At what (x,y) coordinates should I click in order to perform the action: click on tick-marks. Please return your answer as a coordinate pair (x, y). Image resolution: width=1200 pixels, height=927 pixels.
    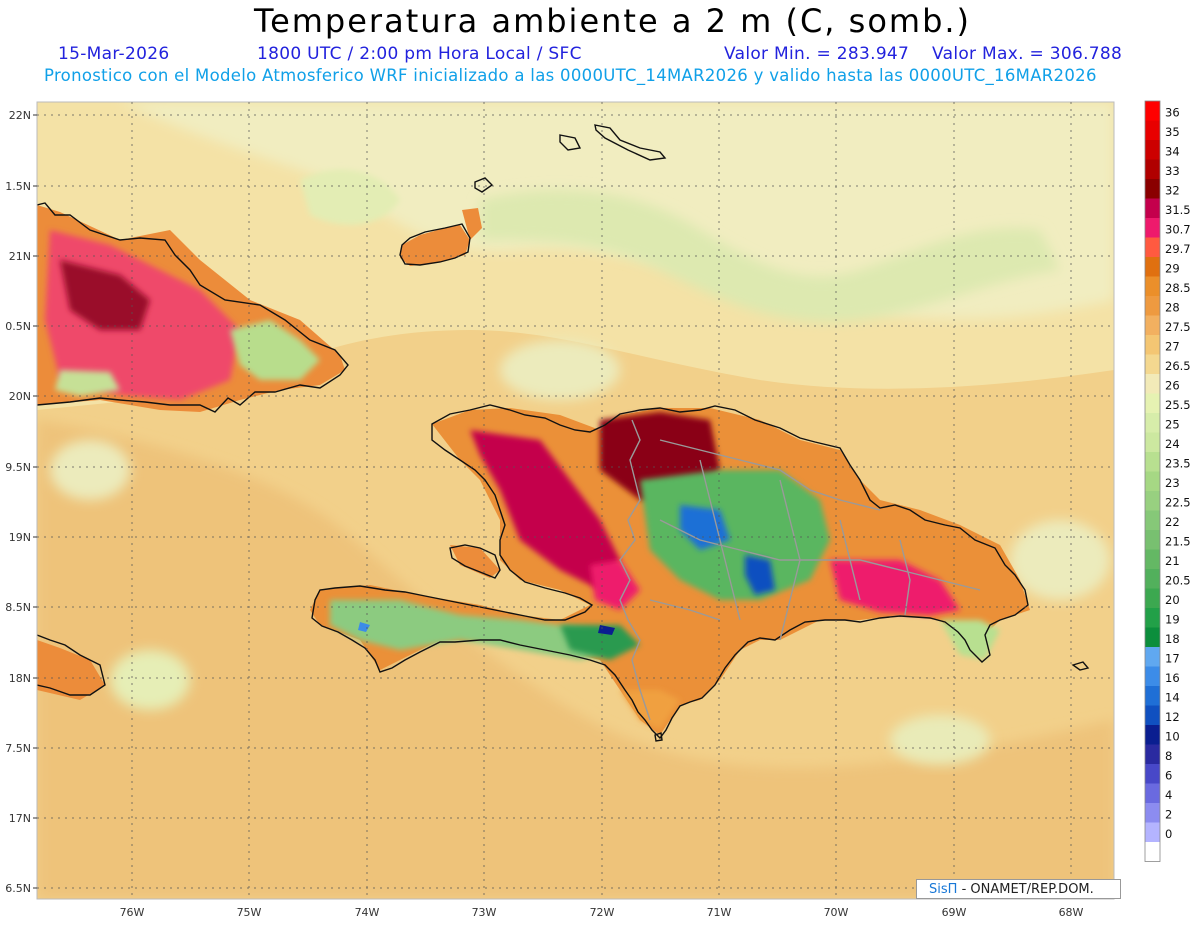
    Looking at the image, I should click on (35, 501).